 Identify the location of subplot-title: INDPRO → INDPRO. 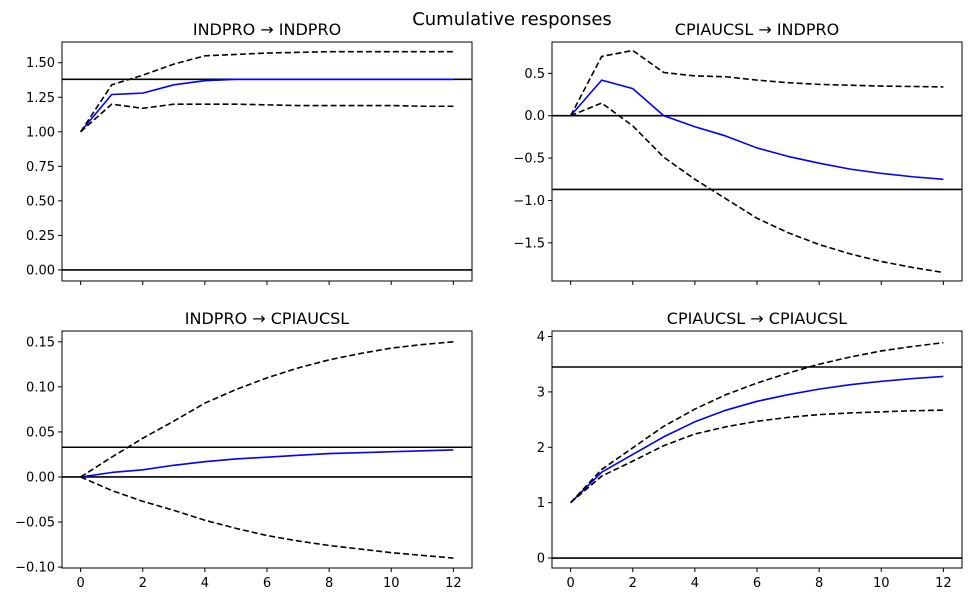
(267, 29).